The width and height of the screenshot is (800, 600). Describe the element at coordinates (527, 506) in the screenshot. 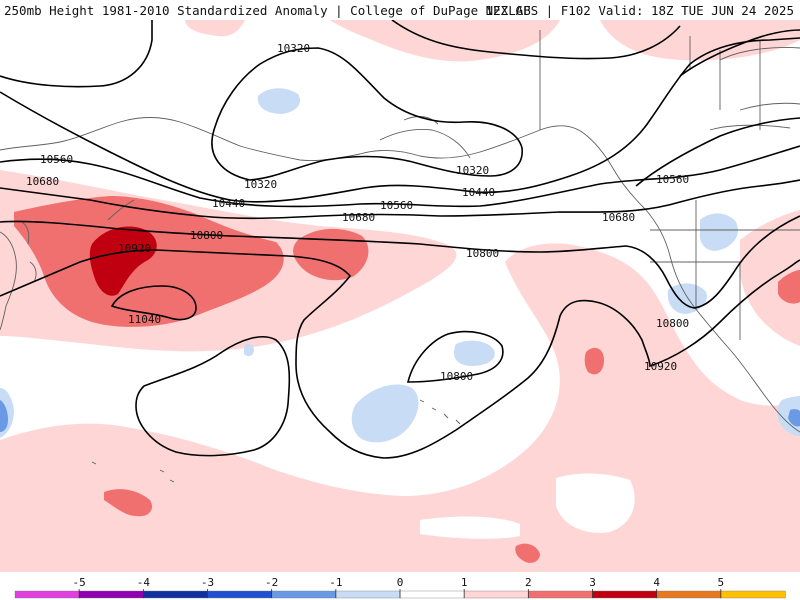

I see `anomaly-fill-neutral` at that location.